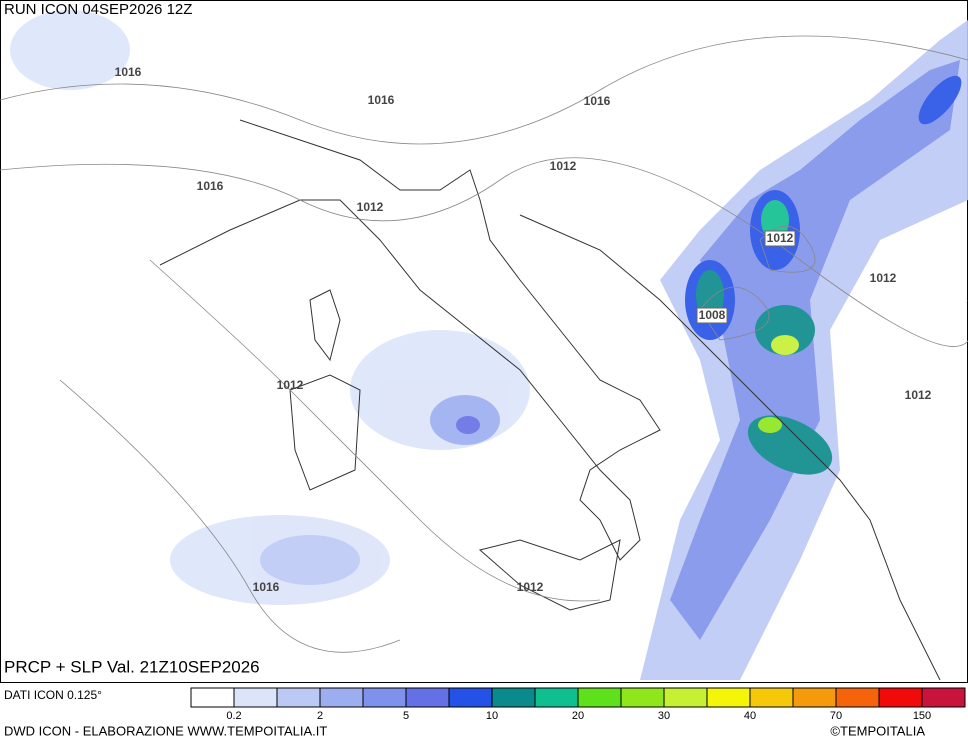 The image size is (968, 750). I want to click on legend-source: DATI ICON 0.125°, so click(53, 695).